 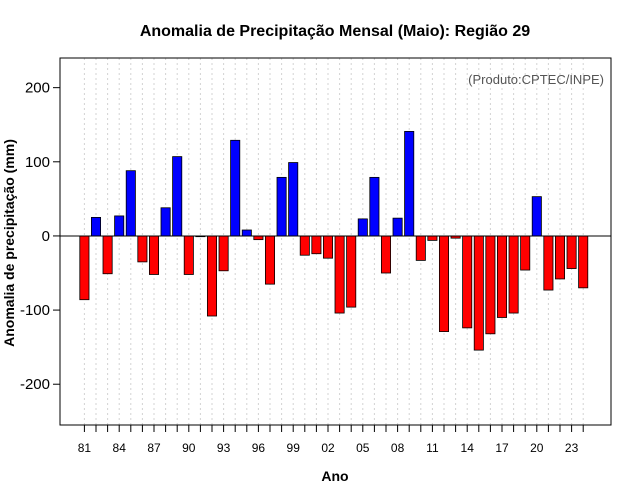 What do you see at coordinates (223, 253) in the screenshot?
I see `bar-1993` at bounding box center [223, 253].